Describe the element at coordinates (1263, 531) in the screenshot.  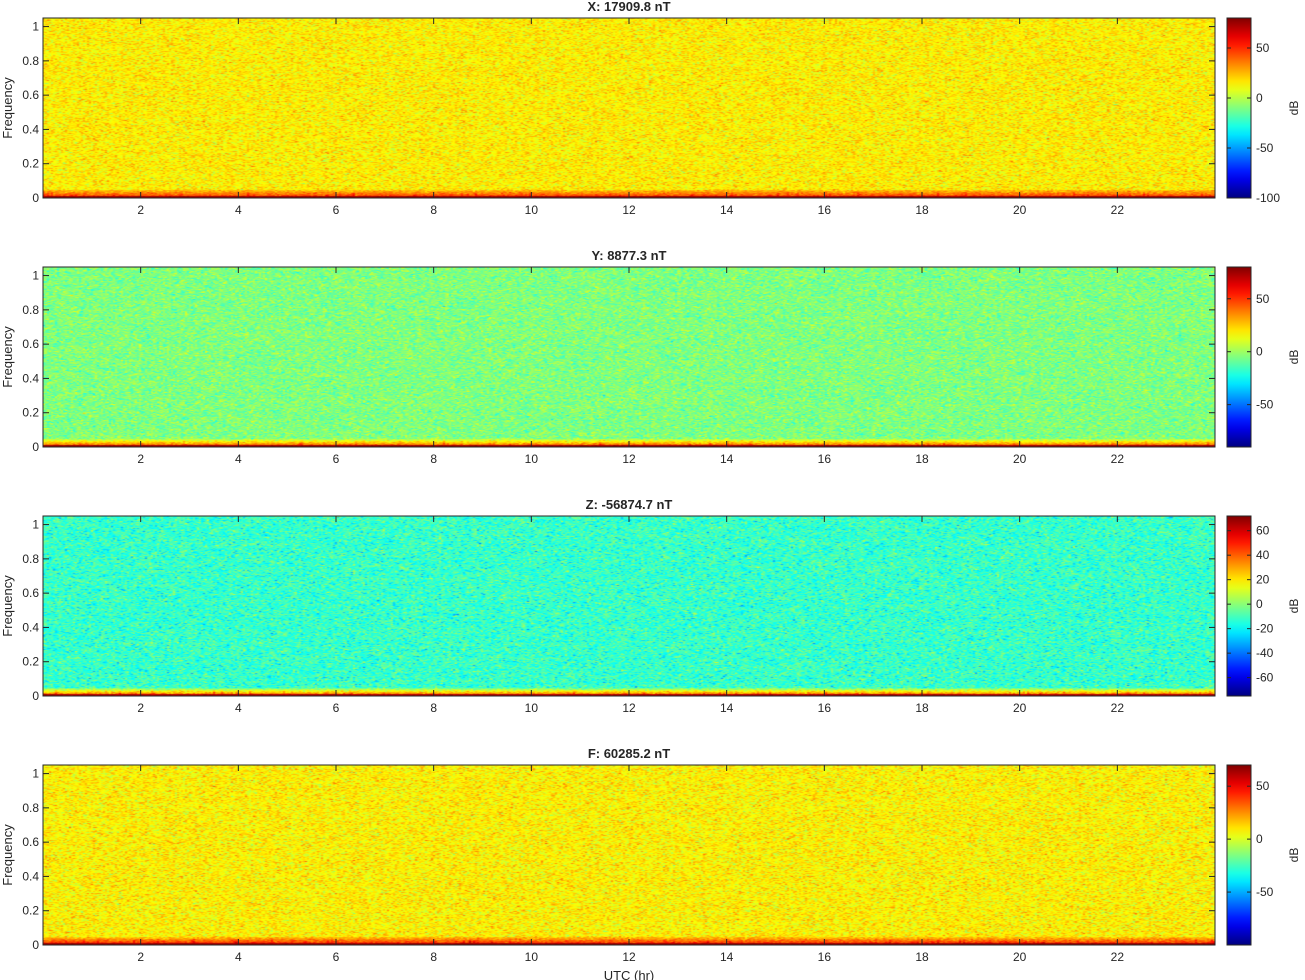
I see `colorbar-tick-label: 60` at that location.